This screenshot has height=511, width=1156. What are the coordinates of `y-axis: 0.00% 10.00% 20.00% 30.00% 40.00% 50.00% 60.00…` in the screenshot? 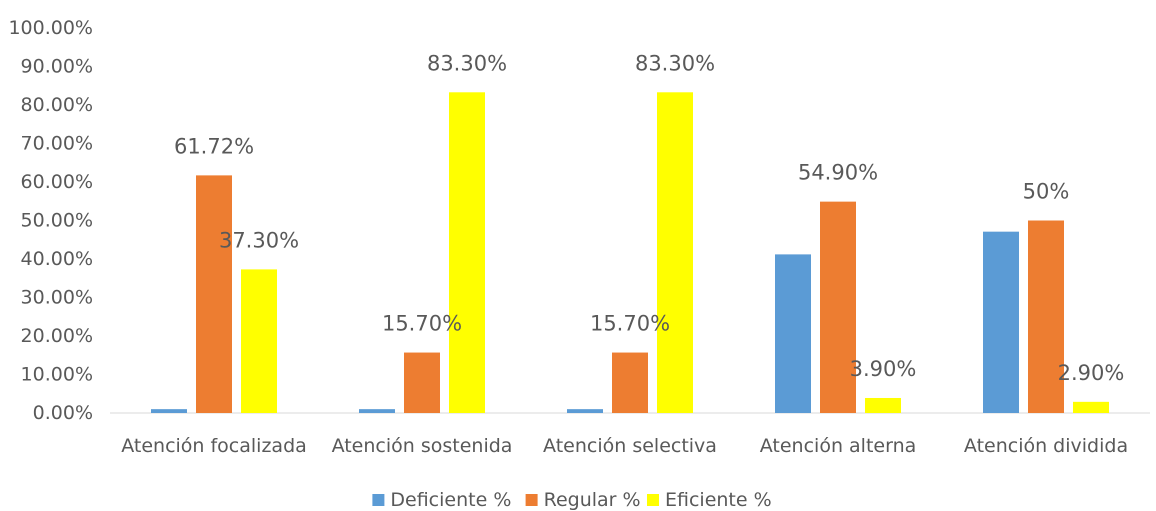 It's located at (50, 220).